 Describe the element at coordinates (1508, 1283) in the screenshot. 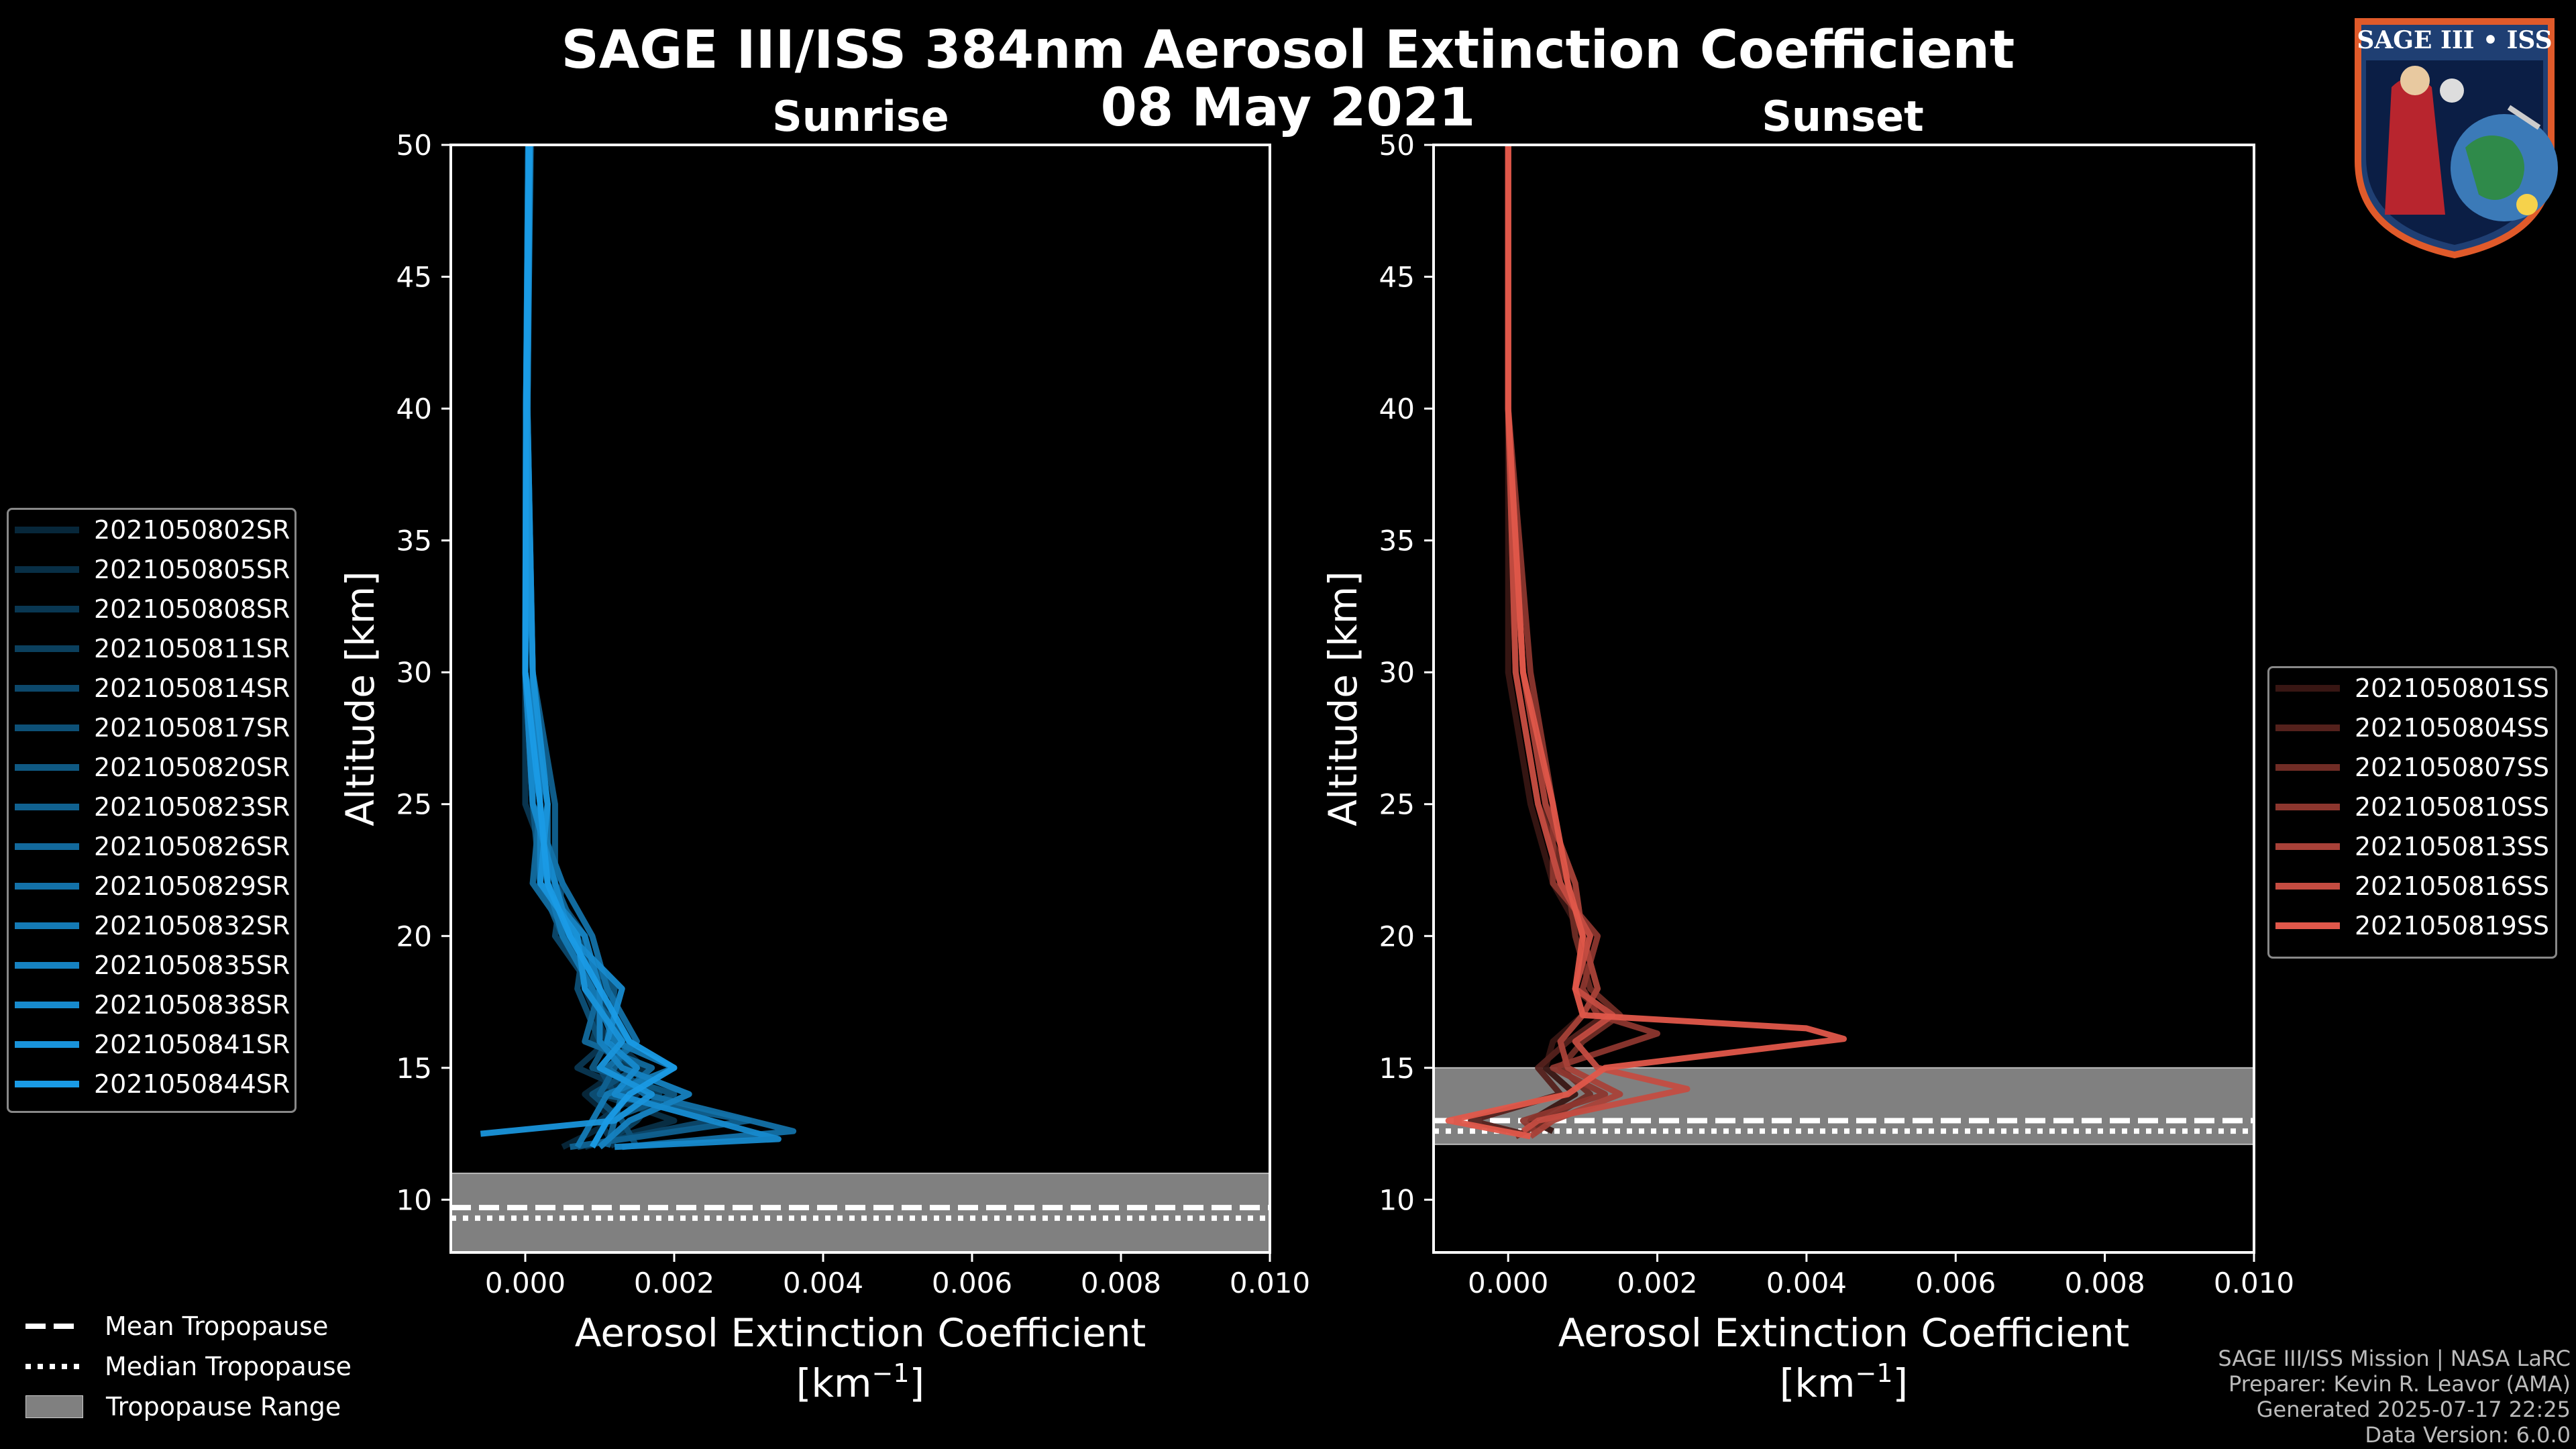

I see `x-tick-label: 0.000` at that location.